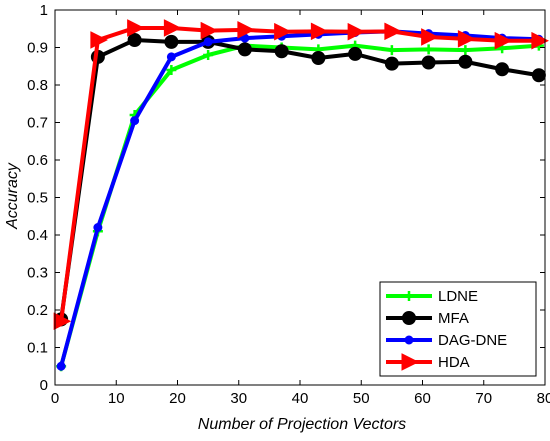  I want to click on x-tick-label: 80, so click(543, 398).